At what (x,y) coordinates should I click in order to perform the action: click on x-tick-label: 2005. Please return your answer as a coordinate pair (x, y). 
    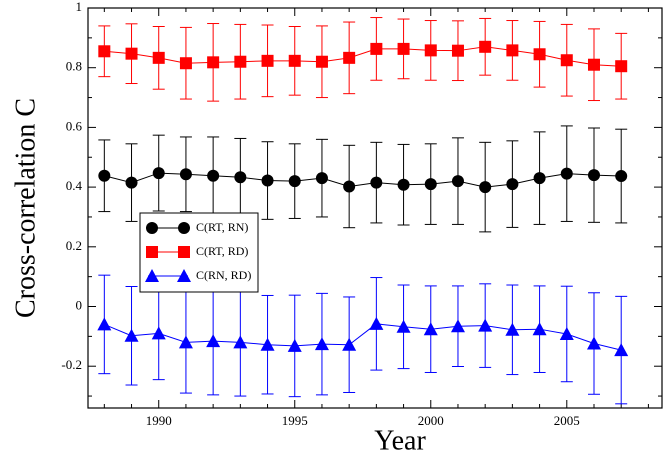
    Looking at the image, I should click on (567, 420).